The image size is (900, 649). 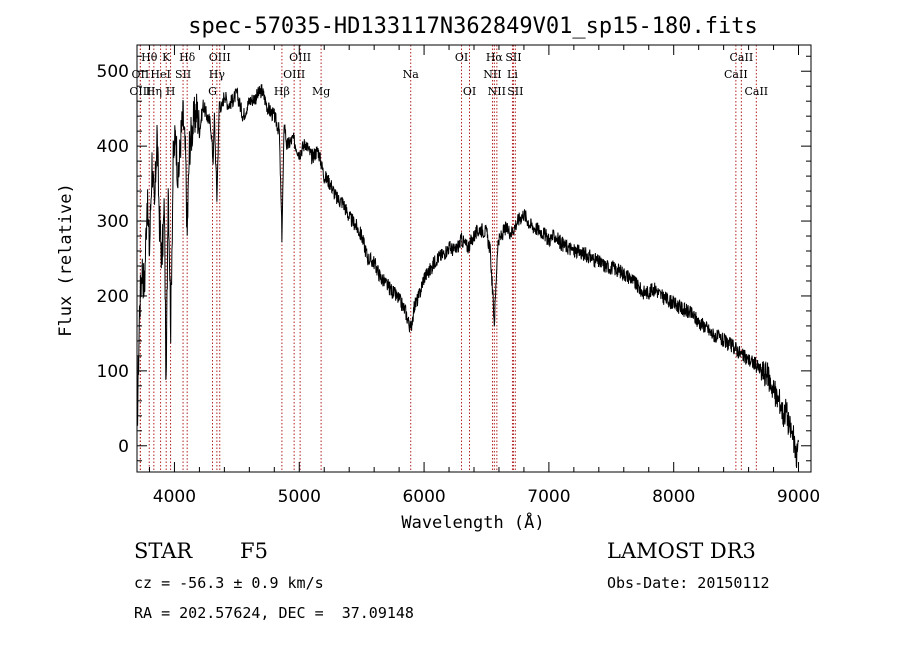 What do you see at coordinates (423, 497) in the screenshot?
I see `x-tick-label: 6000` at bounding box center [423, 497].